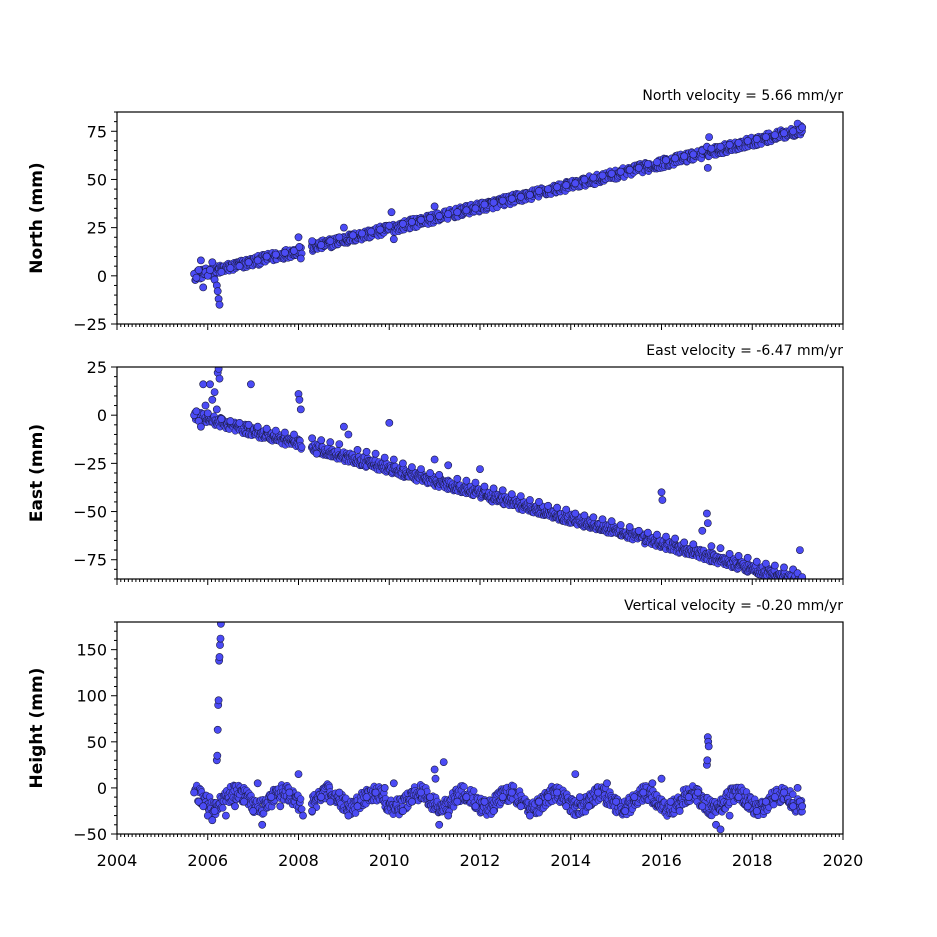 Image resolution: width=937 pixels, height=937 pixels. What do you see at coordinates (207, 860) in the screenshot?
I see `height-xtick-label: 2006` at bounding box center [207, 860].